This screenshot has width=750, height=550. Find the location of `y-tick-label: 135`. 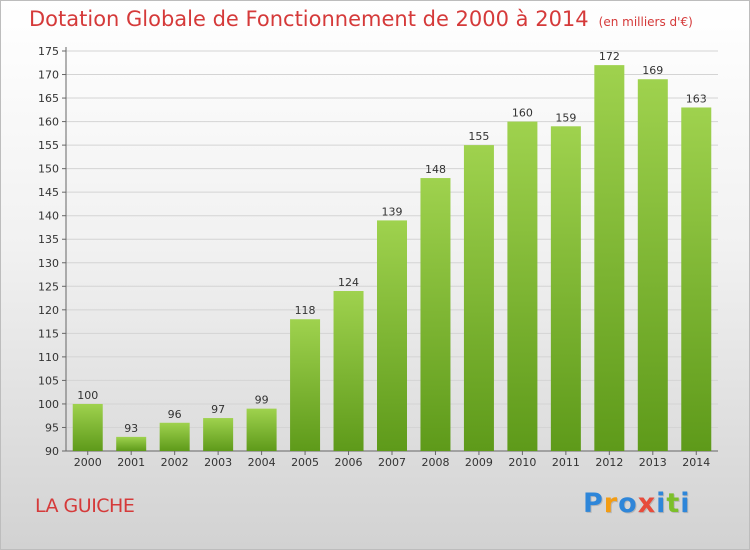

y-tick-label: 135 is located at coordinates (48, 239).